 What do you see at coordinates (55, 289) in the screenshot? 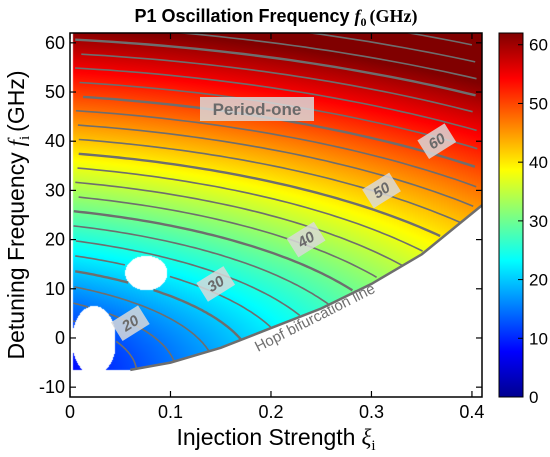
I see `y-tick-label: 10` at bounding box center [55, 289].